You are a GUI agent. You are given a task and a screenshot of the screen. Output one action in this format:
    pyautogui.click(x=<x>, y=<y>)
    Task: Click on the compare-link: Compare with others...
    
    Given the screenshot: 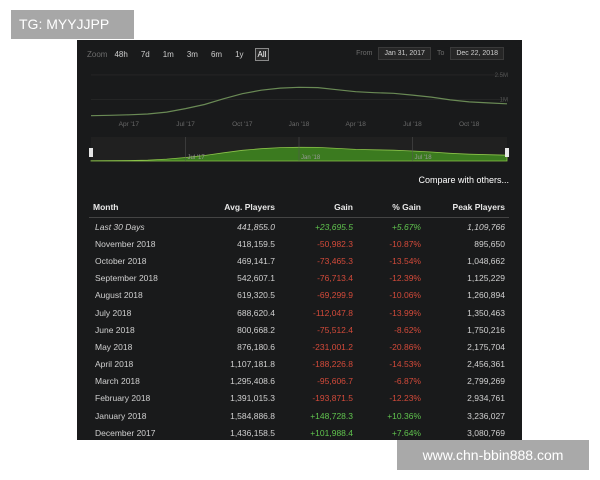 What is the action you would take?
    pyautogui.click(x=463, y=180)
    